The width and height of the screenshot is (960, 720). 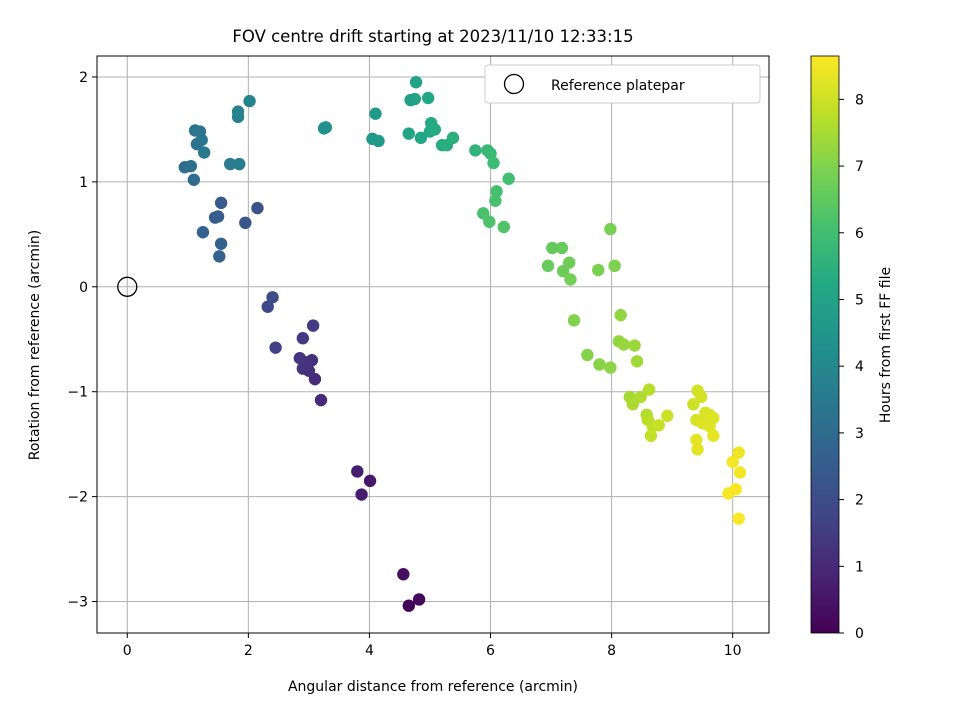 What do you see at coordinates (35, 345) in the screenshot?
I see `y-axis-label: Rotation from reference (arcmin)` at bounding box center [35, 345].